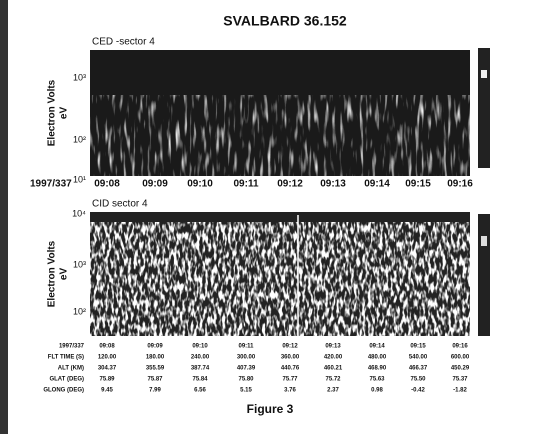 This screenshot has width=538, height=439. I want to click on table-cell: 09:10, so click(200, 347).